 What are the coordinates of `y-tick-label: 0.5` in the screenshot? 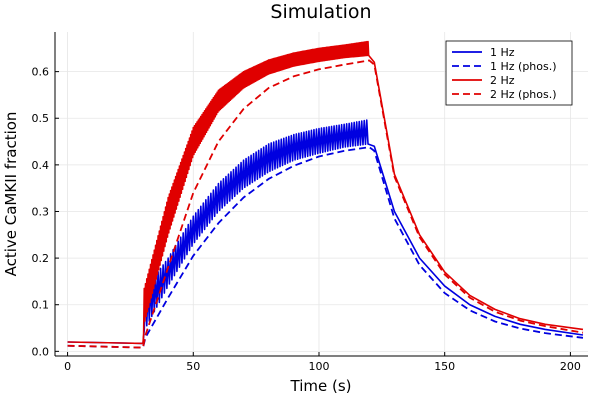 It's located at (41, 118).